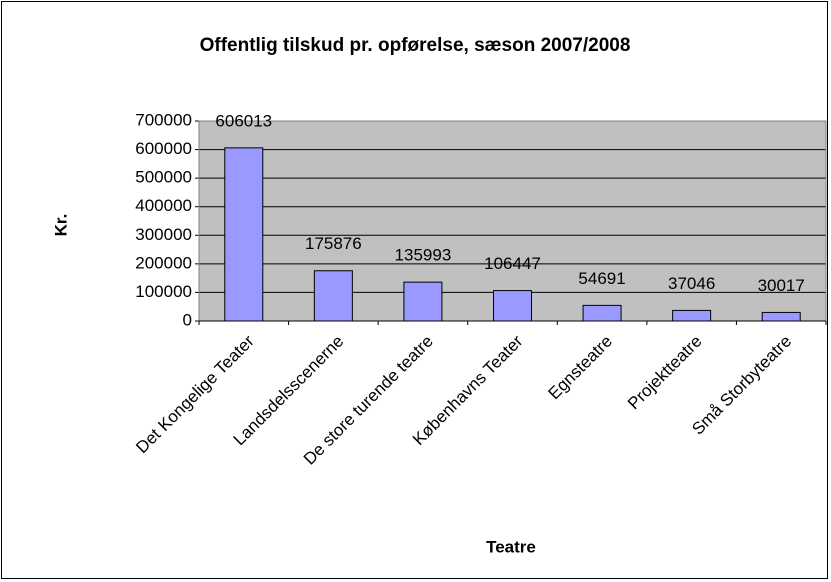 Image resolution: width=831 pixels, height=582 pixels. What do you see at coordinates (187, 319) in the screenshot?
I see `y-tick-label: 0` at bounding box center [187, 319].